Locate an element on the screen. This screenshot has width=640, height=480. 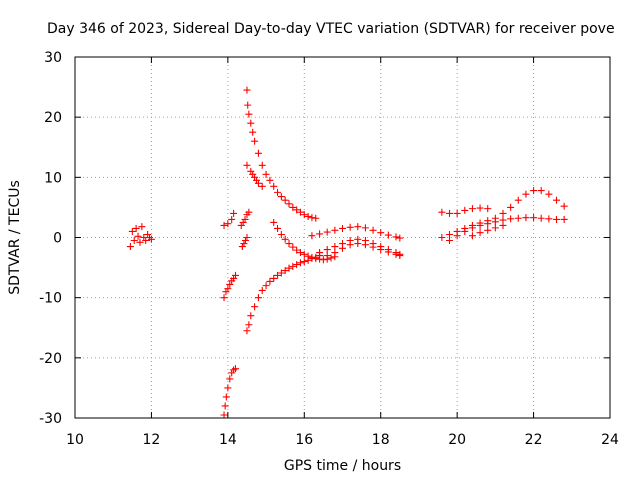
y-tick-label: 10 is located at coordinates (53, 178).